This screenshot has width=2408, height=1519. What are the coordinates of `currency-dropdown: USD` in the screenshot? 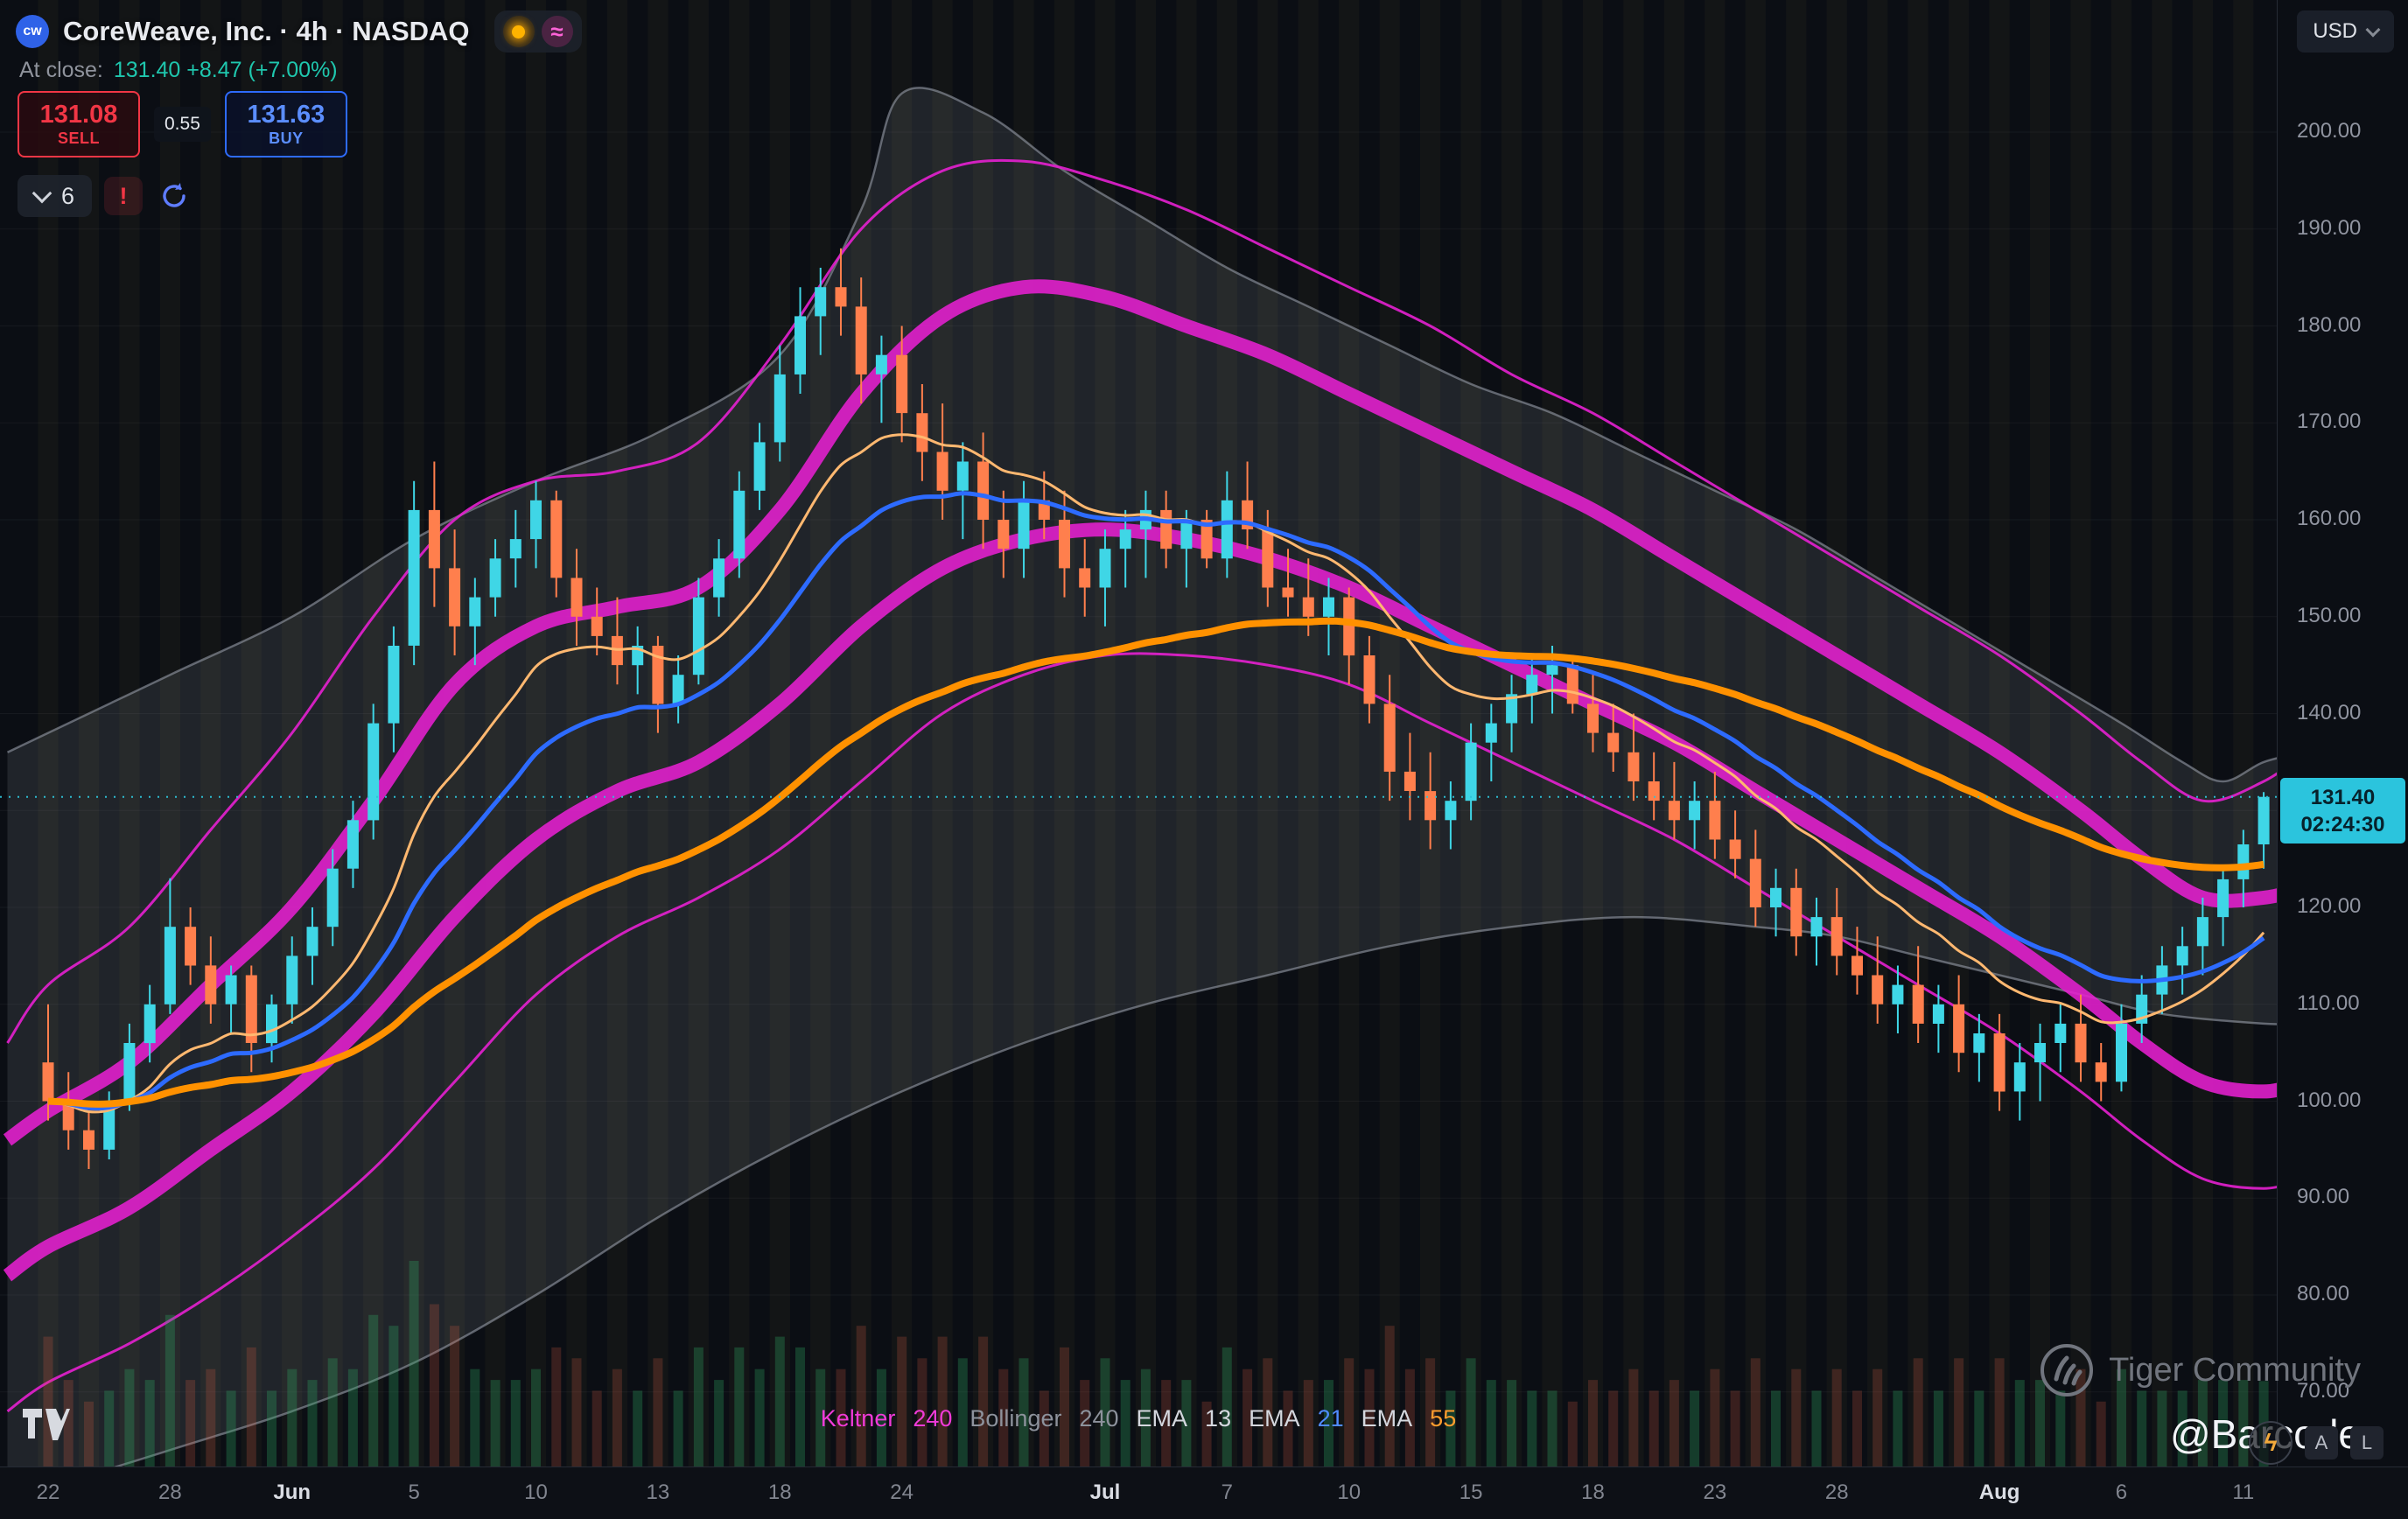 It's located at (2345, 31).